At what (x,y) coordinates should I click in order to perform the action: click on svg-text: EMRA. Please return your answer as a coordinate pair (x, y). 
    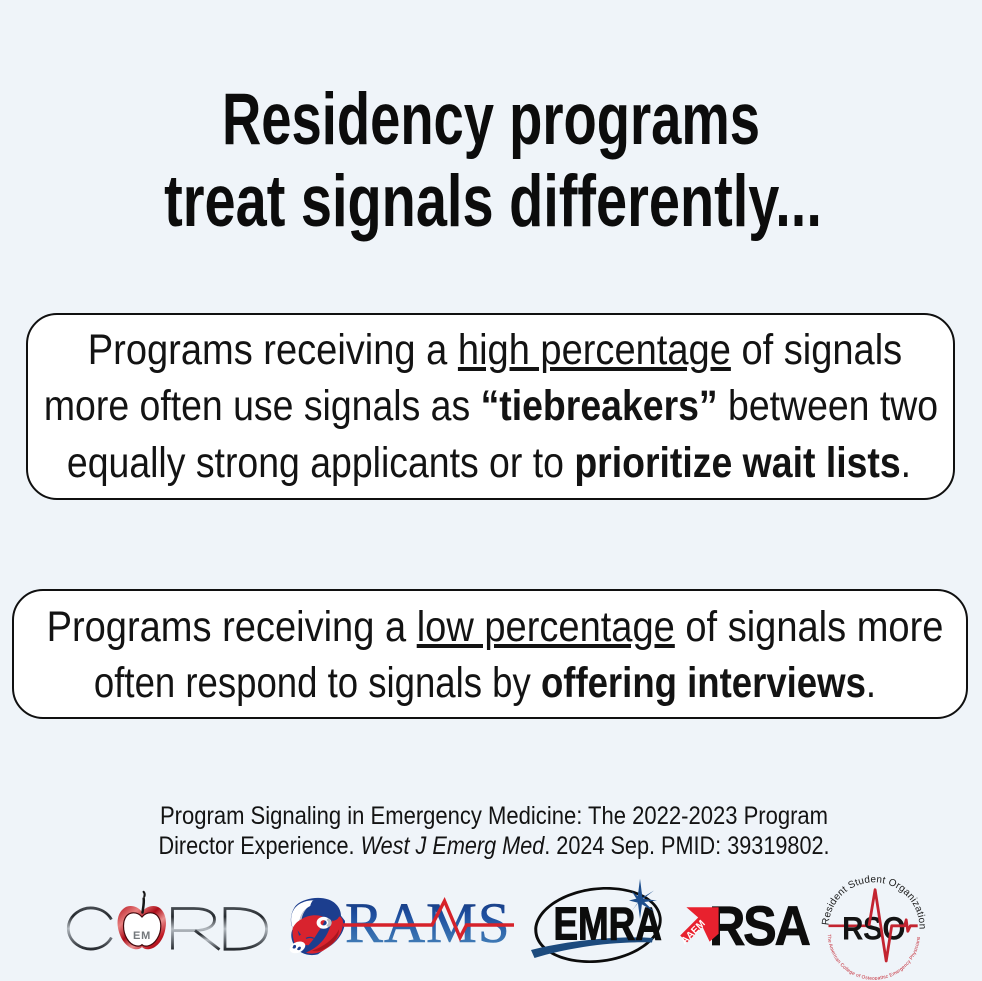
    Looking at the image, I should click on (608, 924).